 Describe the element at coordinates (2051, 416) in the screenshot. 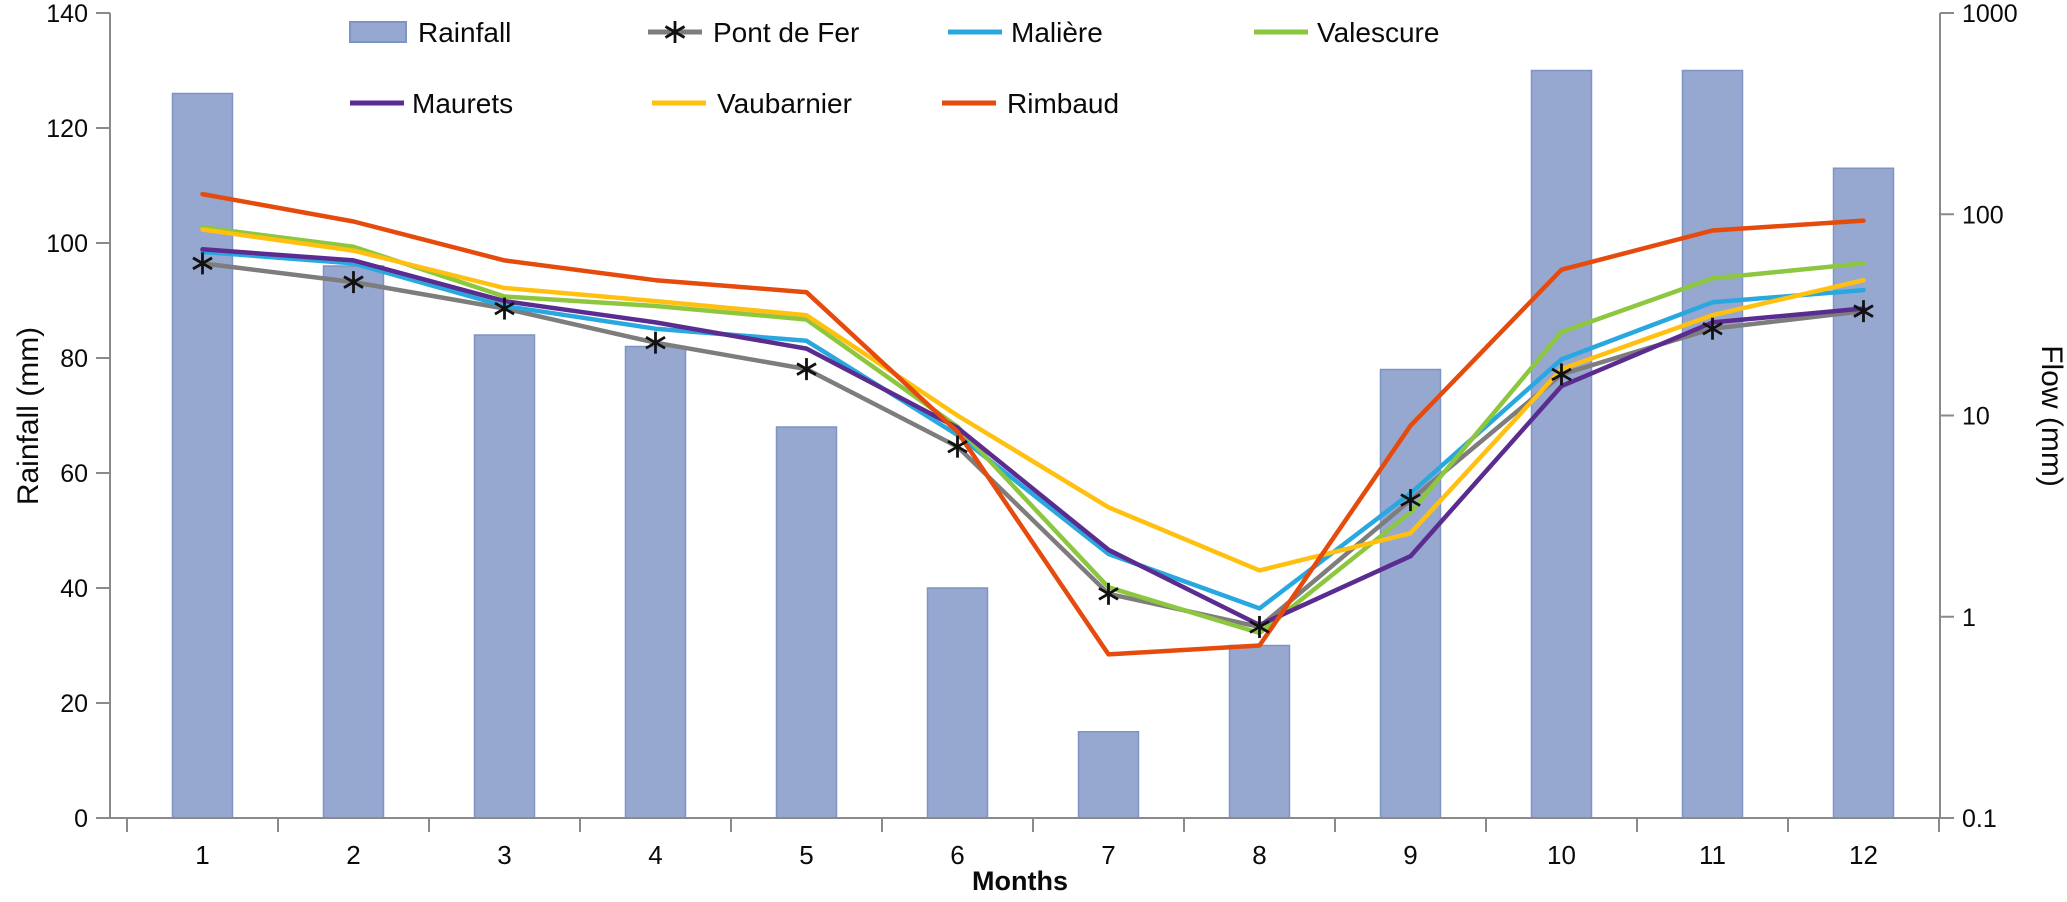

I see `y-axis-title-right: Flow (mm)` at that location.